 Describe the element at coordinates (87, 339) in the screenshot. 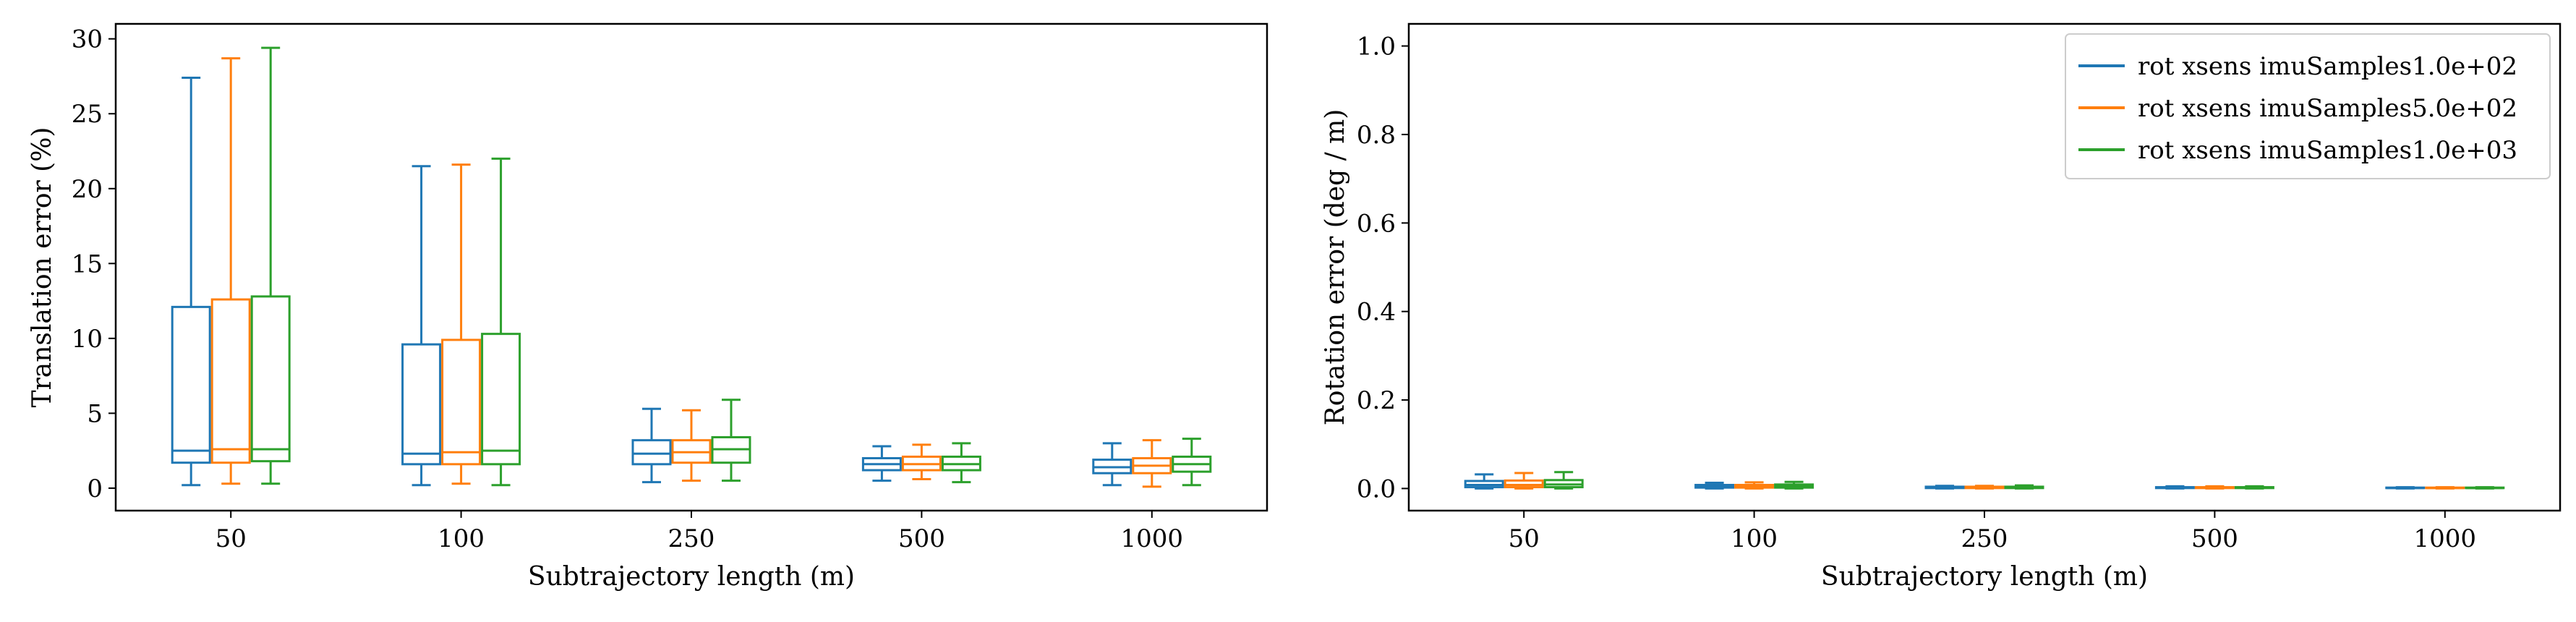

I see `y-tick-label: 10` at that location.